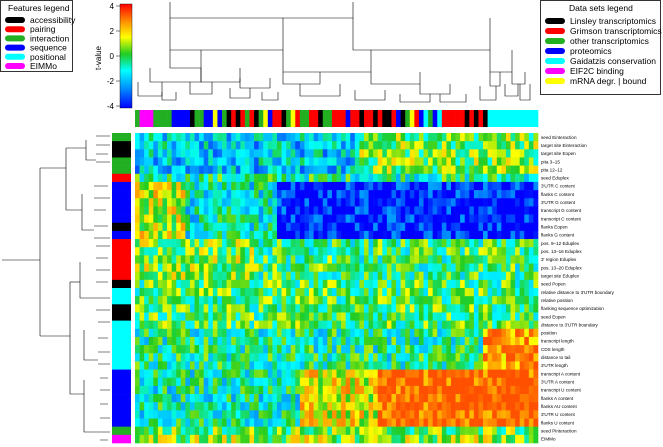 Image resolution: width=663 pixels, height=447 pixels. Describe the element at coordinates (56, 288) in the screenshot. I see `row-dendrogram` at that location.